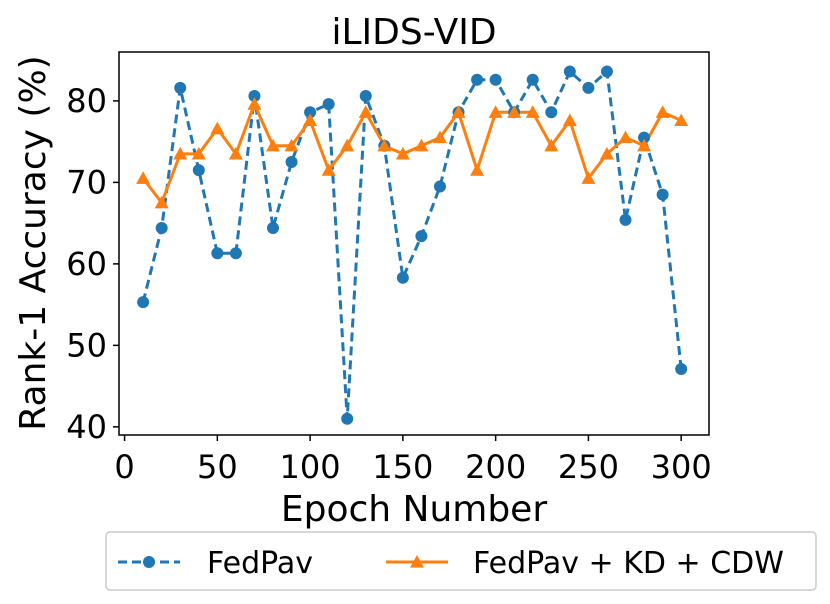 The image size is (830, 604). What do you see at coordinates (86, 345) in the screenshot?
I see `y-tick-label: 50` at bounding box center [86, 345].